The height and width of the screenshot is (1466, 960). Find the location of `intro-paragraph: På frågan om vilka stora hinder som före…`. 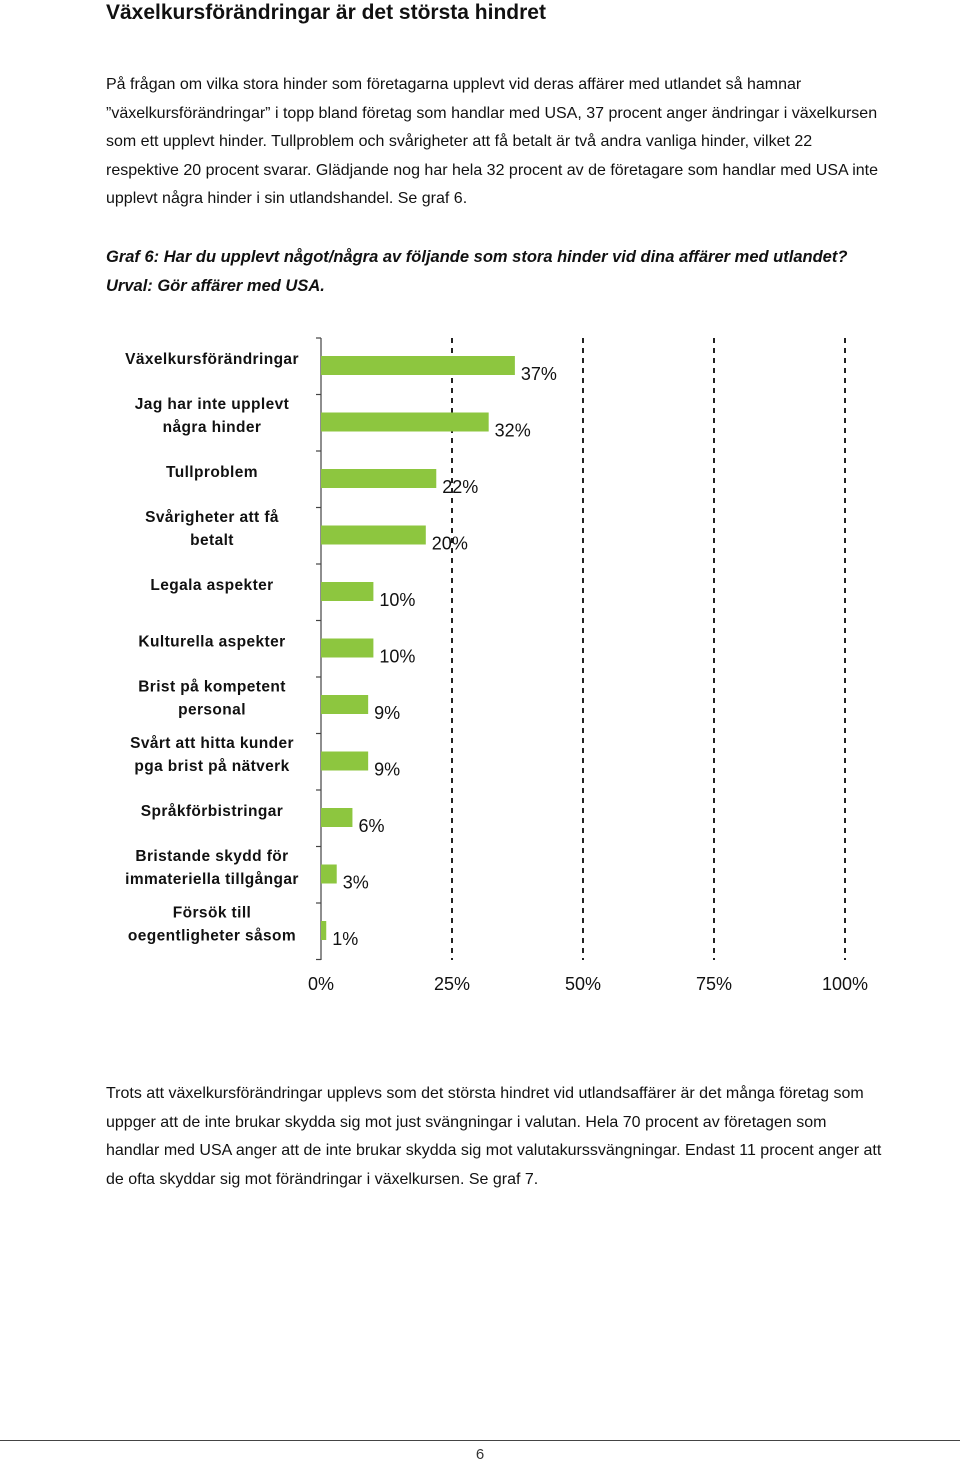

intro-paragraph: På frågan om vilka stora hinder som före… is located at coordinates (533, 142).